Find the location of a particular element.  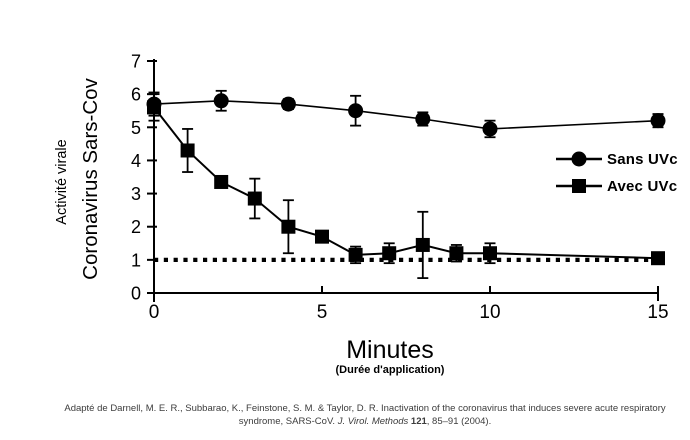

x-axis-subtitle: (Durée d'application) is located at coordinates (390, 370).